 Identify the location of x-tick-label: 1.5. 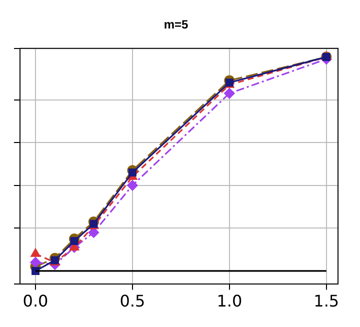
(327, 301).